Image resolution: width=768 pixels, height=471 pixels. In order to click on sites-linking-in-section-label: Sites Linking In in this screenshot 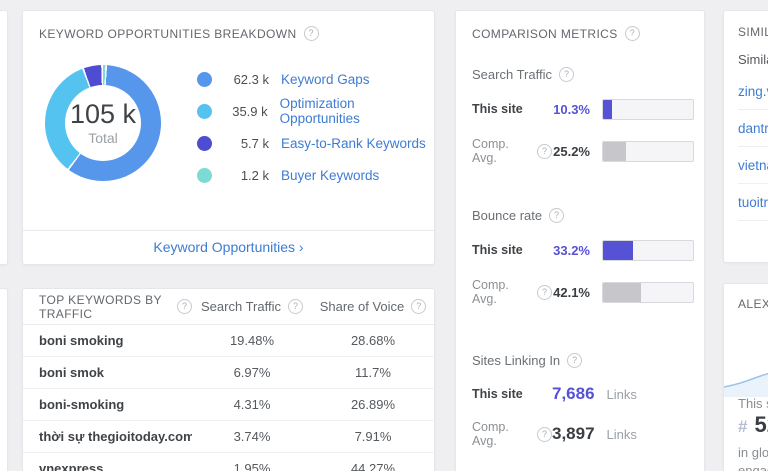, I will do `click(583, 360)`.